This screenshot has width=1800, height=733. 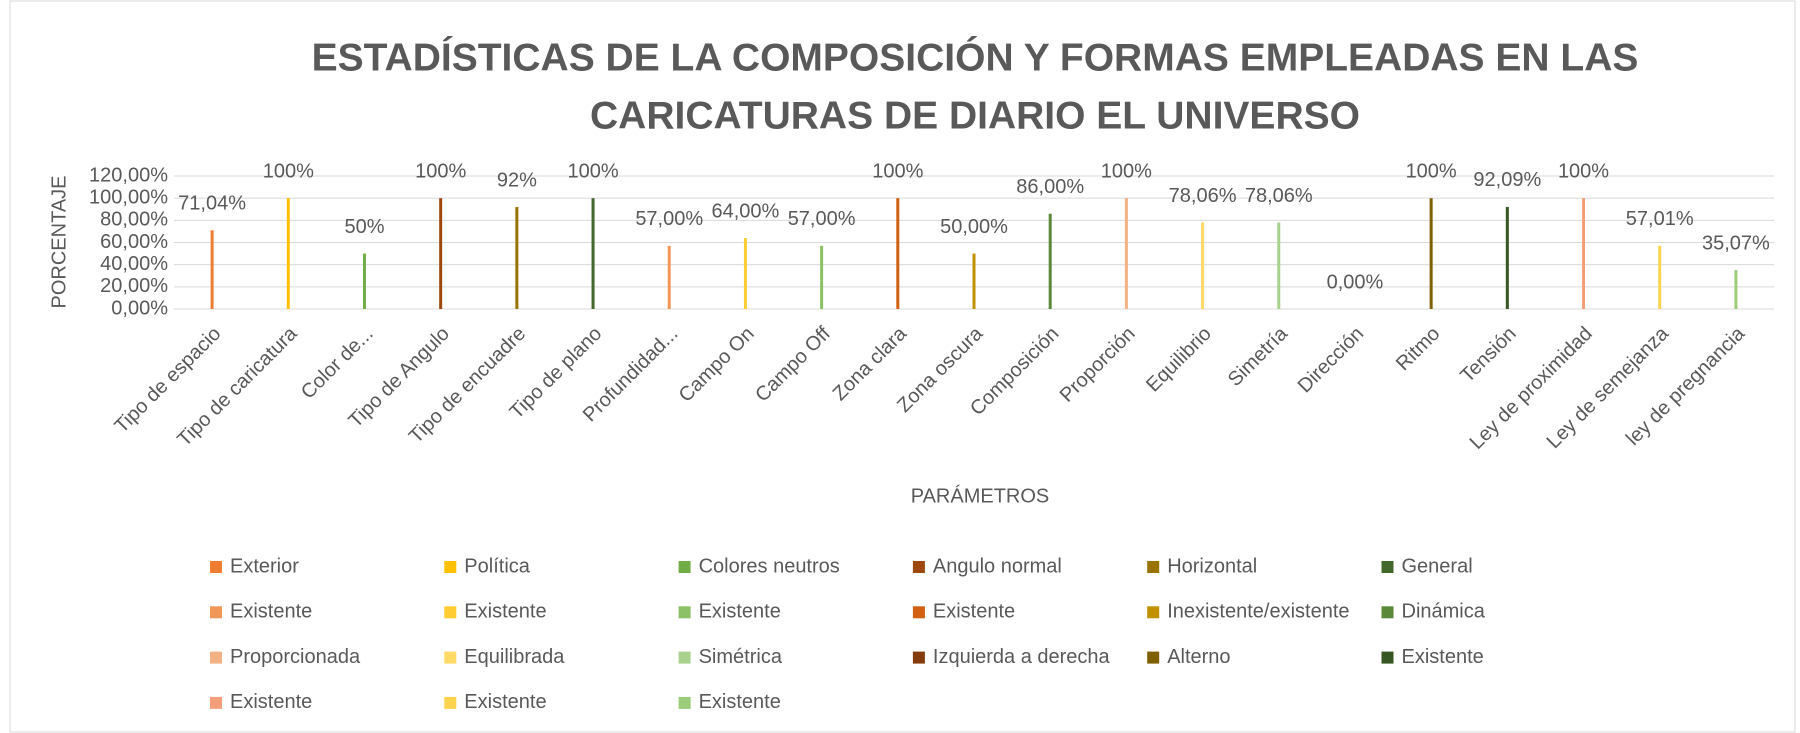 What do you see at coordinates (134, 220) in the screenshot?
I see `y-tick-label: 80,00%` at bounding box center [134, 220].